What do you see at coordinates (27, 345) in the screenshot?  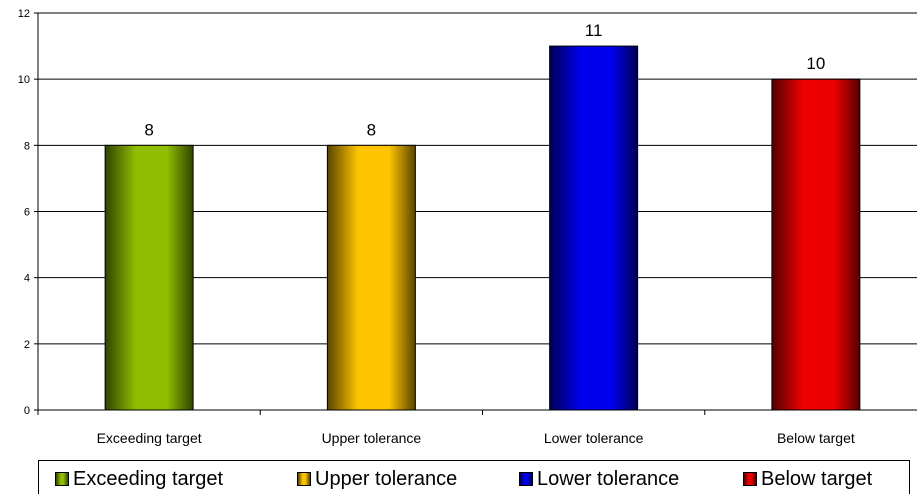 I see `y-tick-label-2: 2` at bounding box center [27, 345].